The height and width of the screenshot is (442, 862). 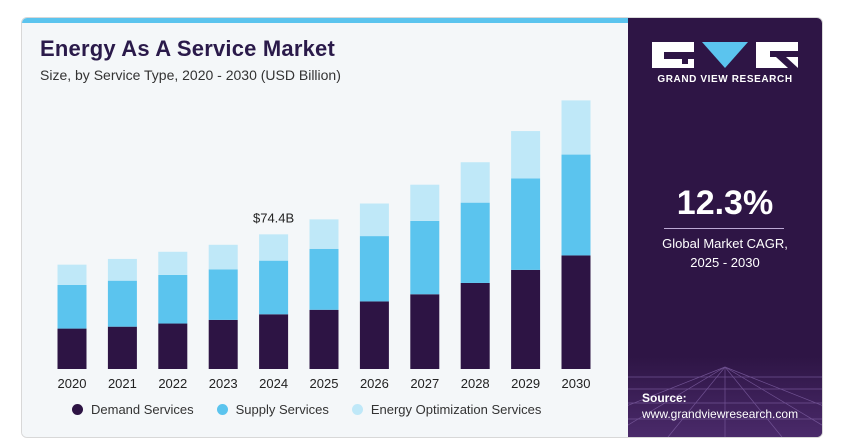 What do you see at coordinates (72, 383) in the screenshot?
I see `x-tick-label-2020: 2020` at bounding box center [72, 383].